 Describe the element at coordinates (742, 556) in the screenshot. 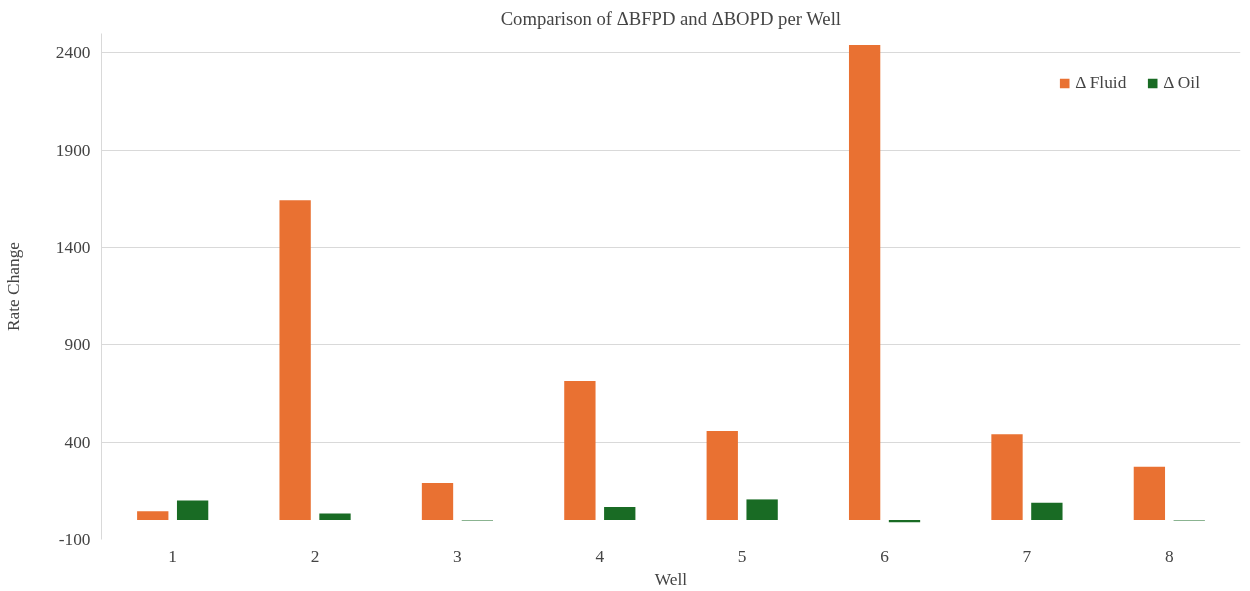

I see `x-tick-label: 5` at that location.